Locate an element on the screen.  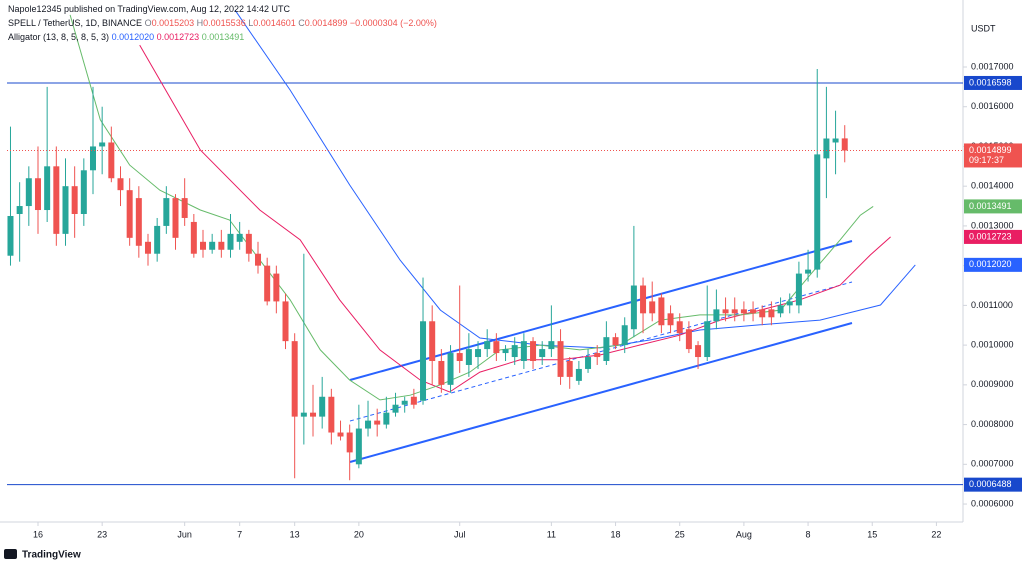
x-tick-label: Jun is located at coordinates (184, 534).